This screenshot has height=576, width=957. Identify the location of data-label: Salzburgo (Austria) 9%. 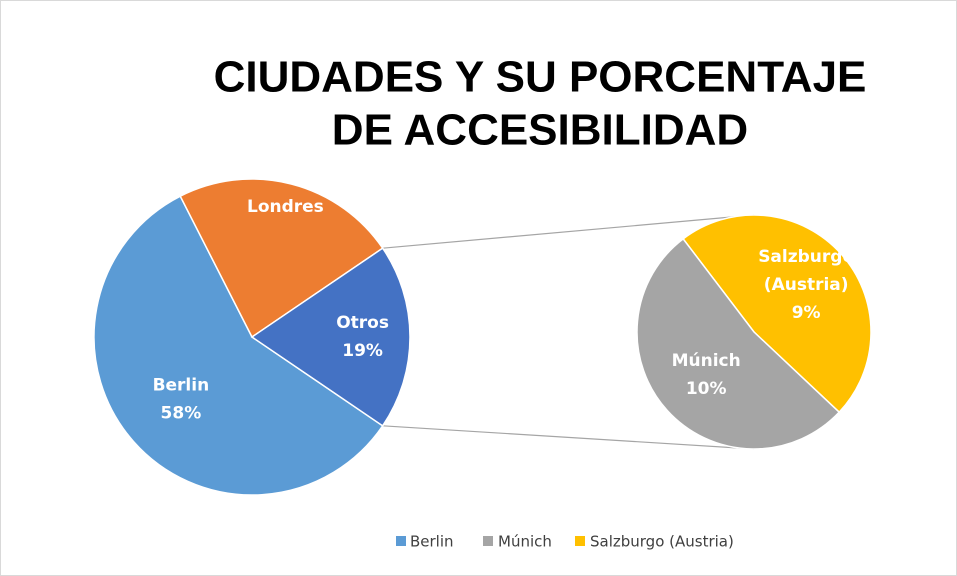
(806, 285).